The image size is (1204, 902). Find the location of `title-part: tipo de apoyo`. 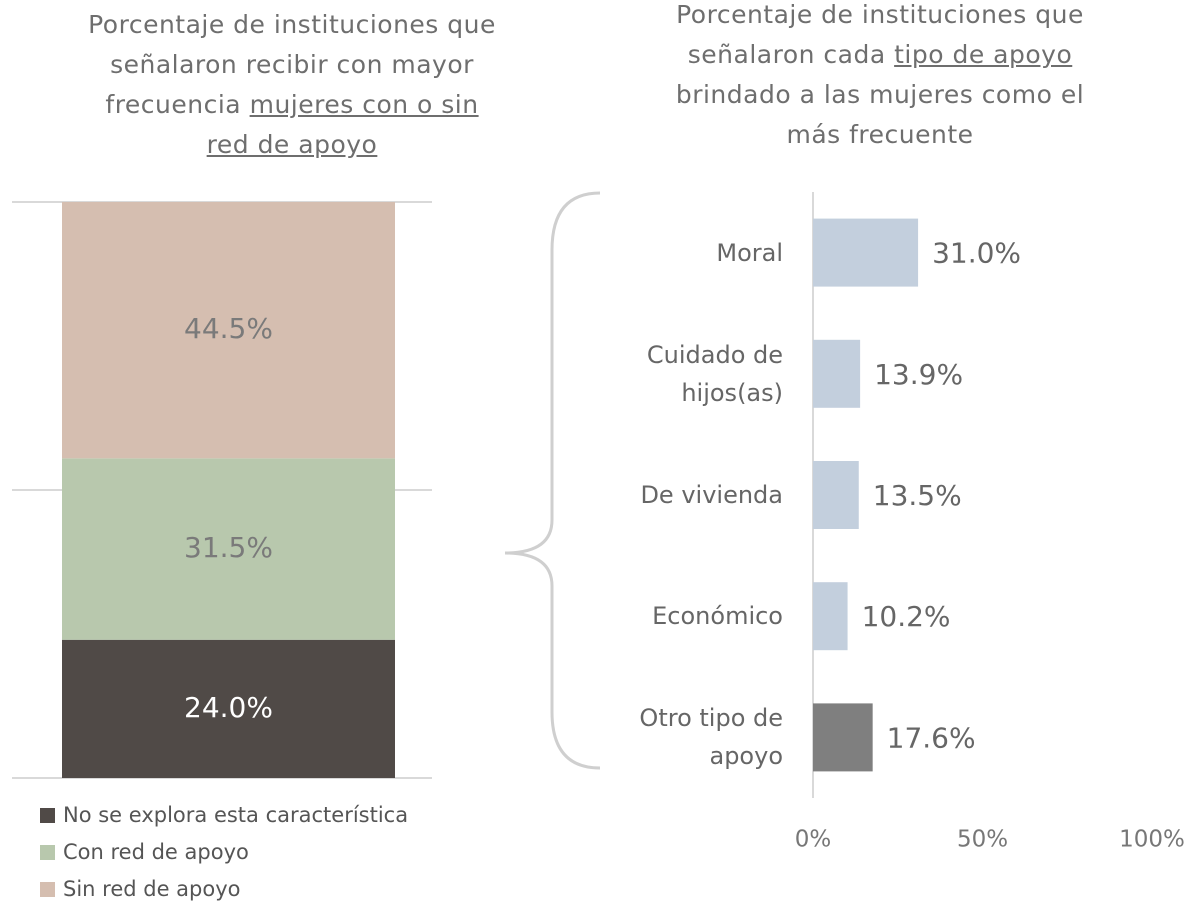

title-part: tipo de apoyo is located at coordinates (983, 54).